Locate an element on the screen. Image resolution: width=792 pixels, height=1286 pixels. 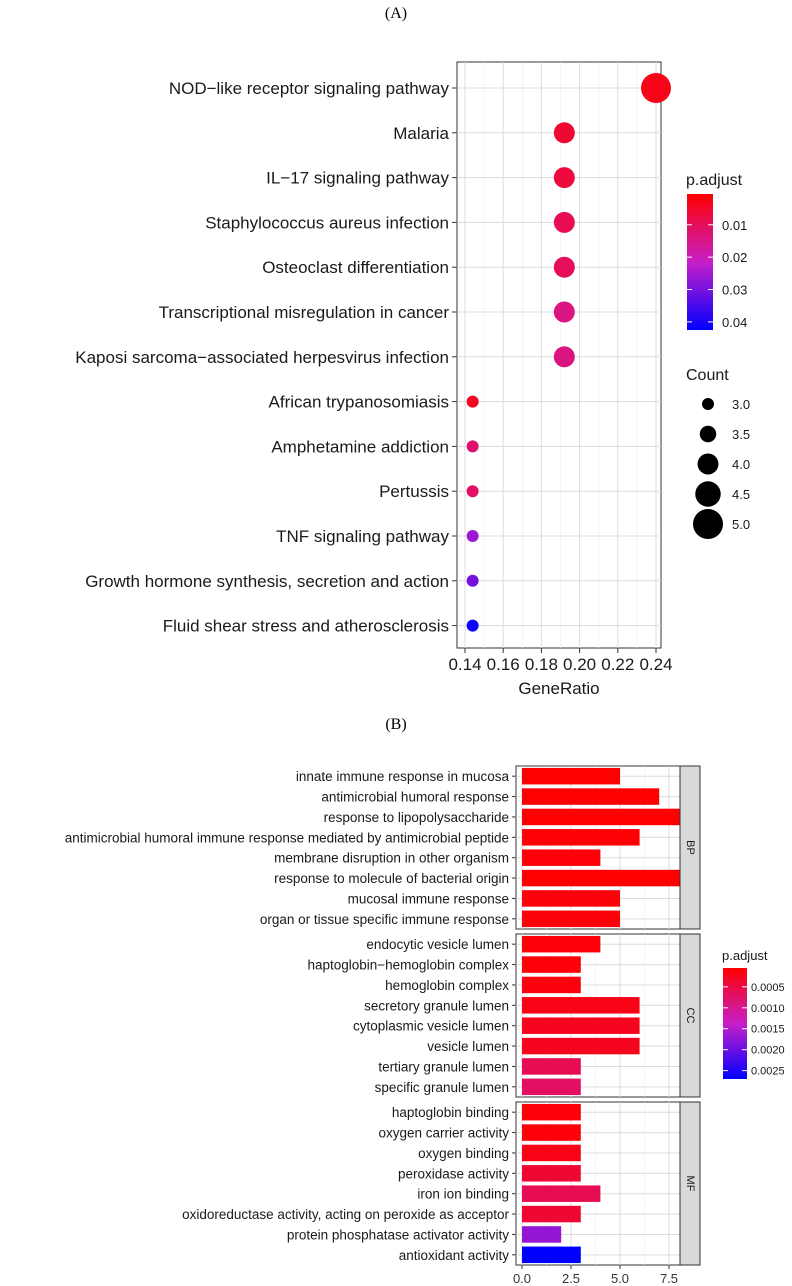
size-legend-label: 4.0 is located at coordinates (741, 464).